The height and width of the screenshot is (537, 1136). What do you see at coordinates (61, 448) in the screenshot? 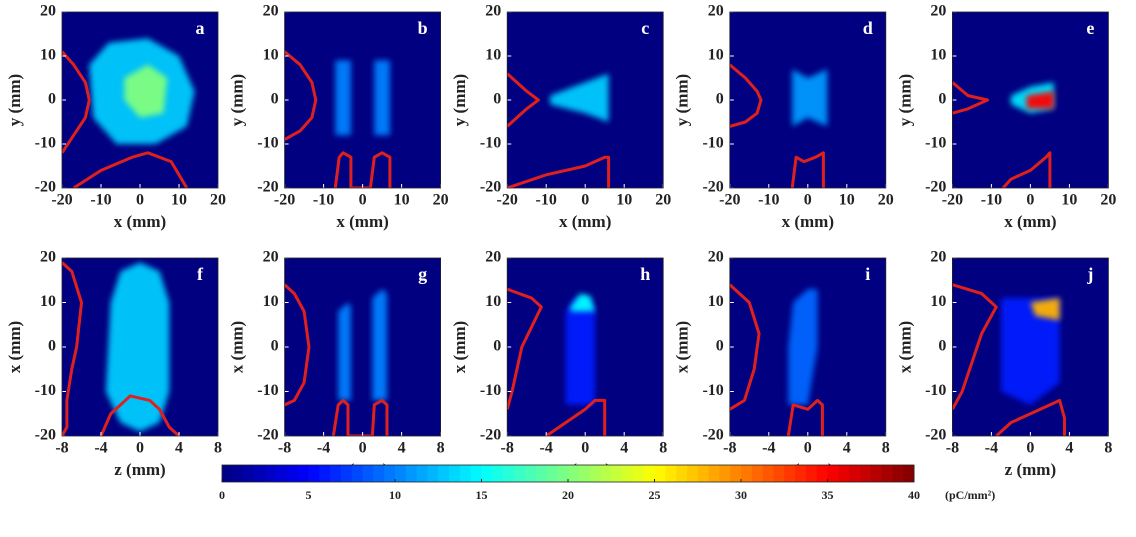
I see `x-tick-label: -8` at bounding box center [61, 448].